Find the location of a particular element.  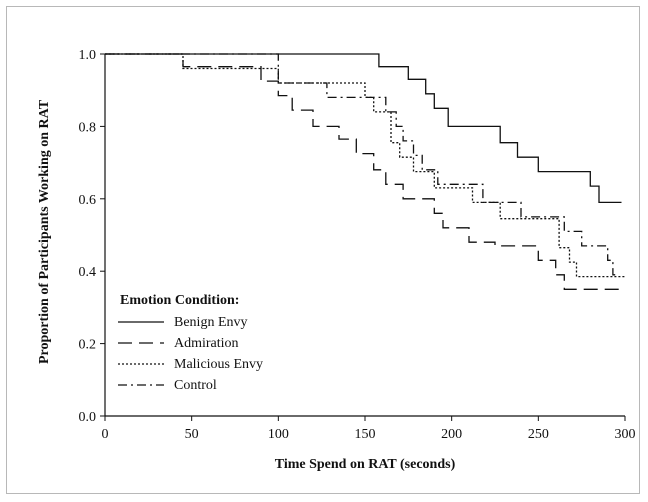

x-tick-label: 50 is located at coordinates (192, 434).